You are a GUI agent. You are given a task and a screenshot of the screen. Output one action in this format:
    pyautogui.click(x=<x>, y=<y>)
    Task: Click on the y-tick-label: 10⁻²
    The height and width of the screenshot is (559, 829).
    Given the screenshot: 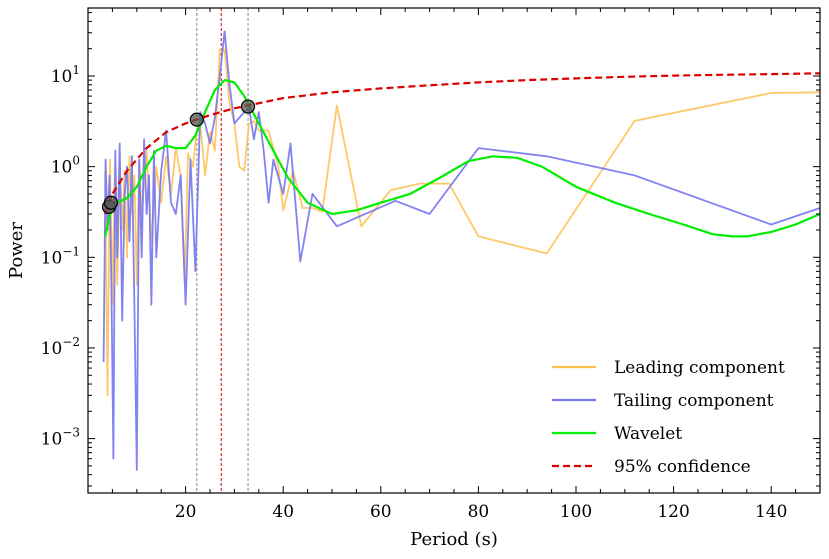 What is the action you would take?
    pyautogui.click(x=60, y=347)
    